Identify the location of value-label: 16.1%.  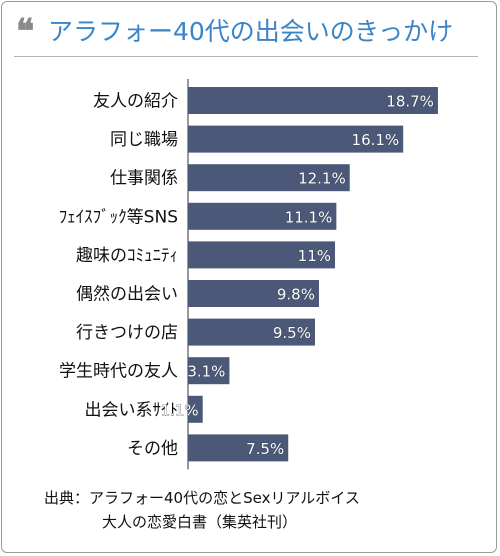
(376, 140).